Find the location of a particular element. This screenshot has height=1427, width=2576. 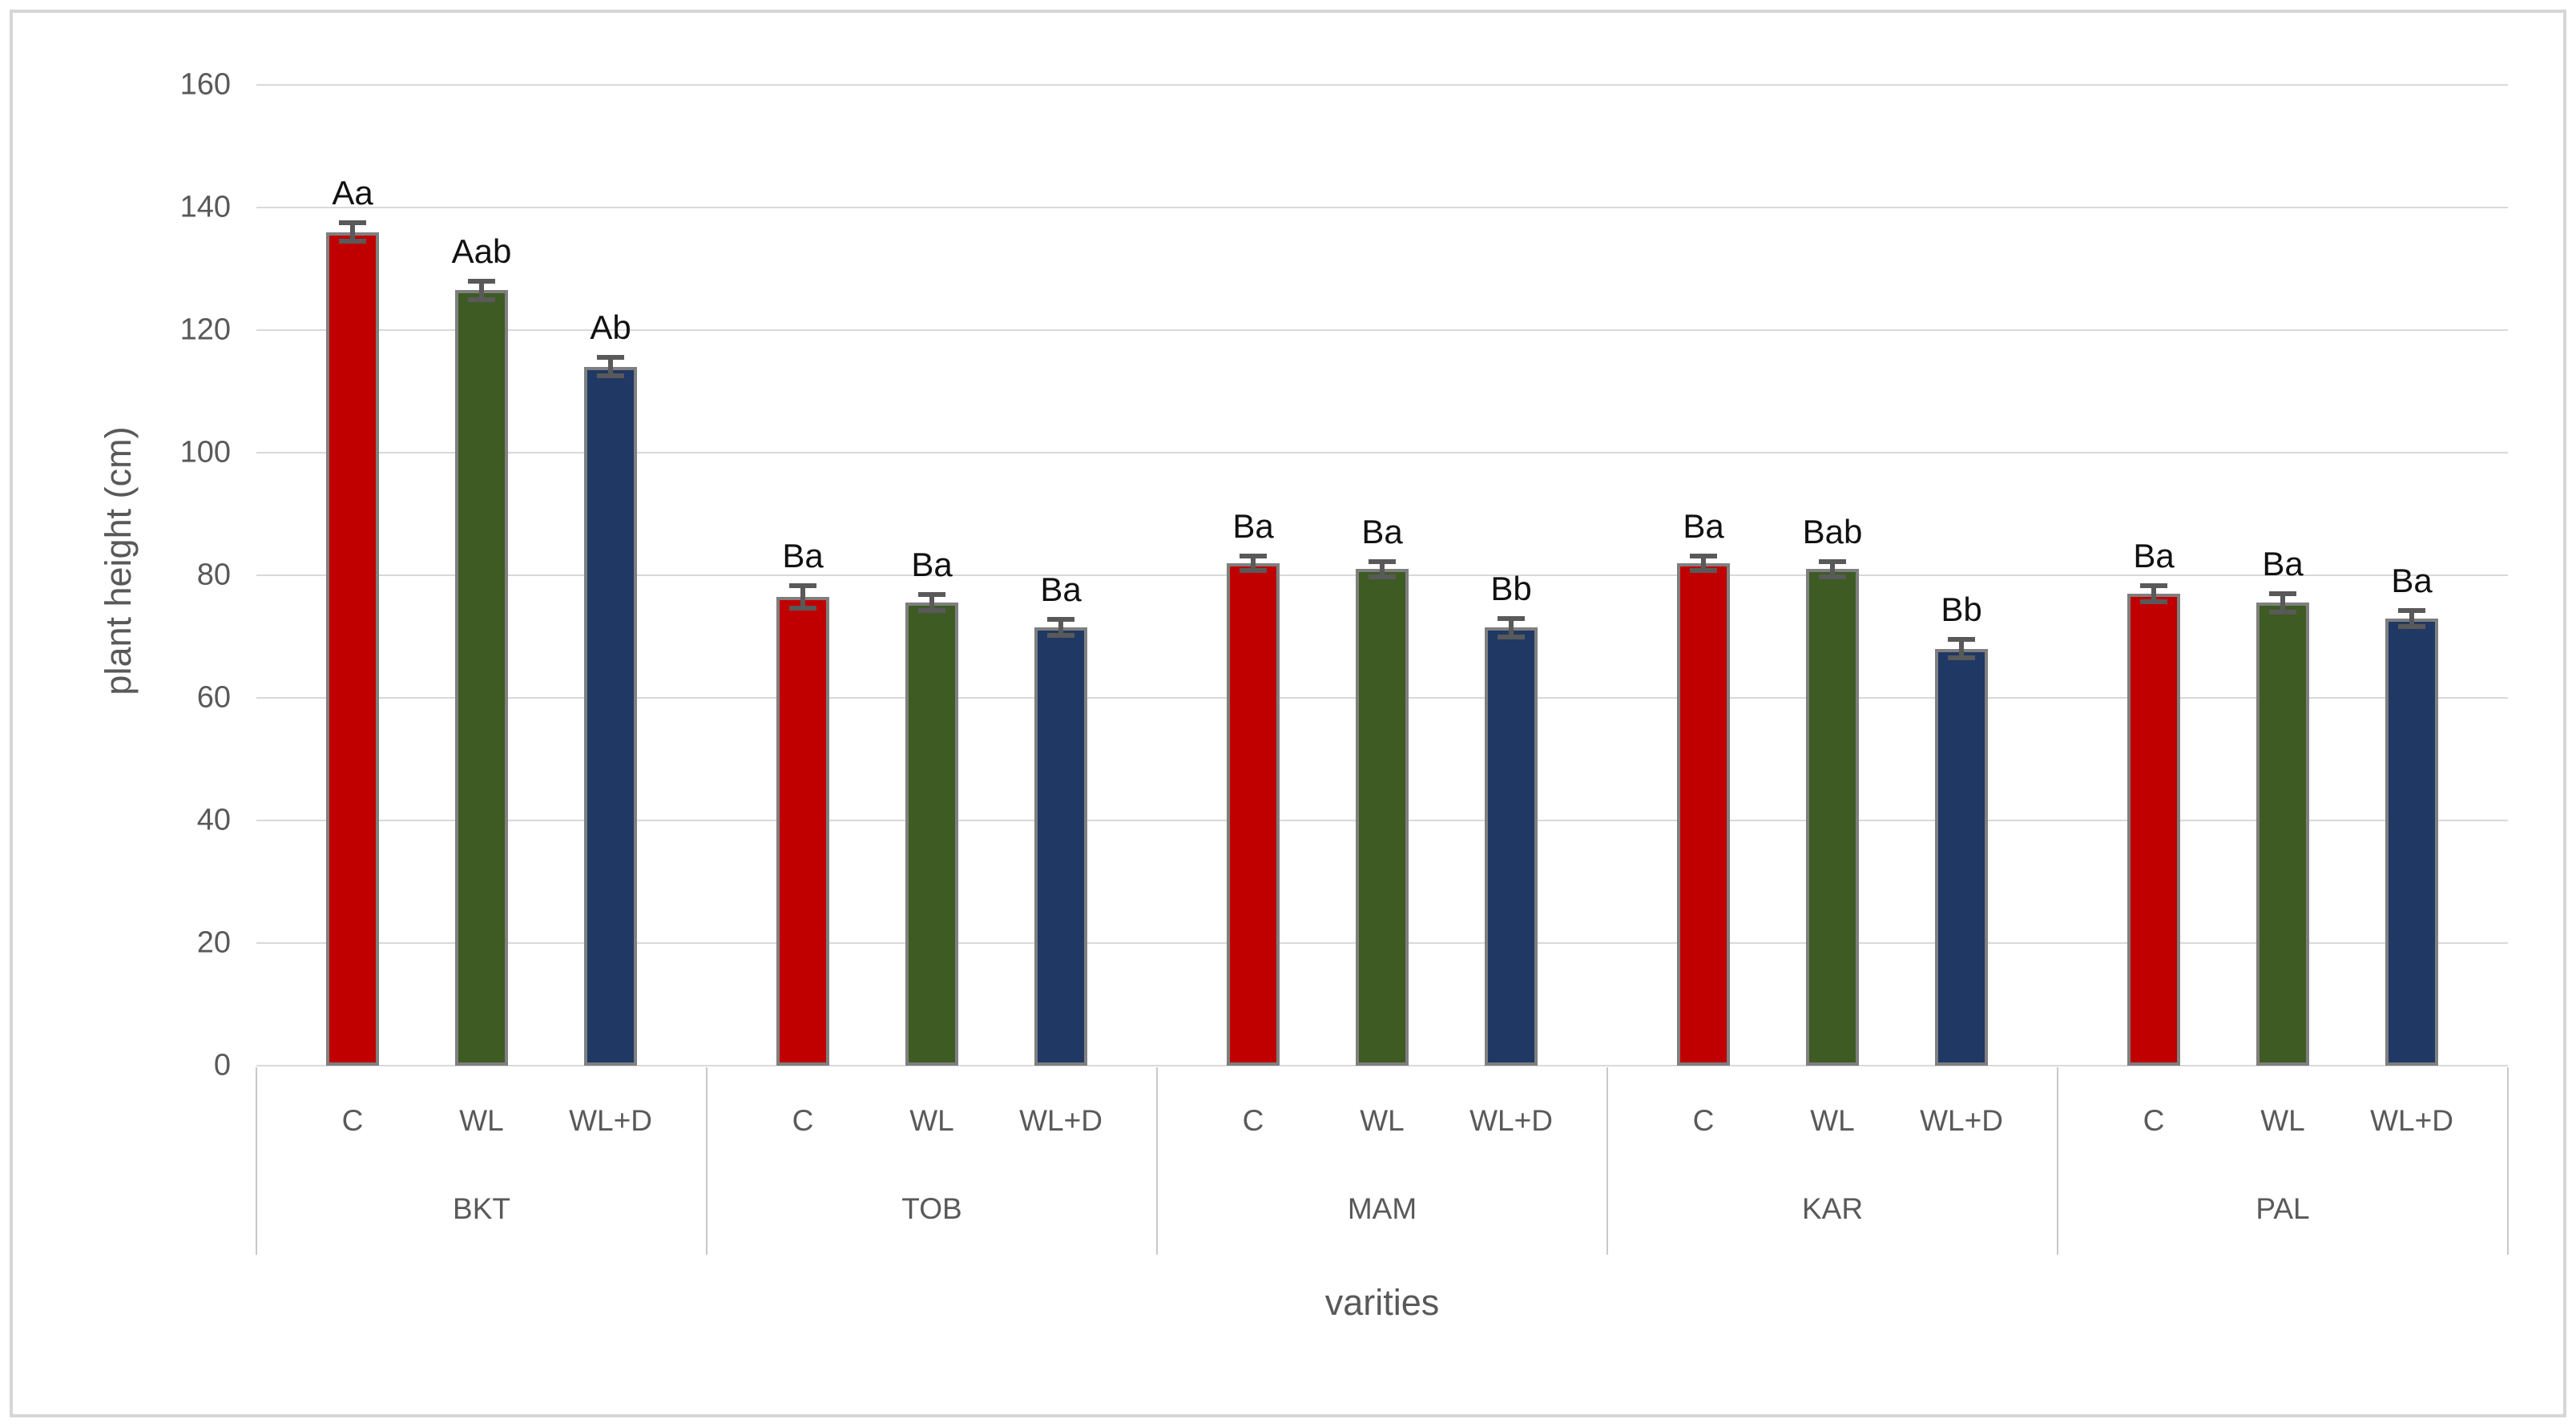

treatment-label-PAL-WL: WL is located at coordinates (2282, 1120).